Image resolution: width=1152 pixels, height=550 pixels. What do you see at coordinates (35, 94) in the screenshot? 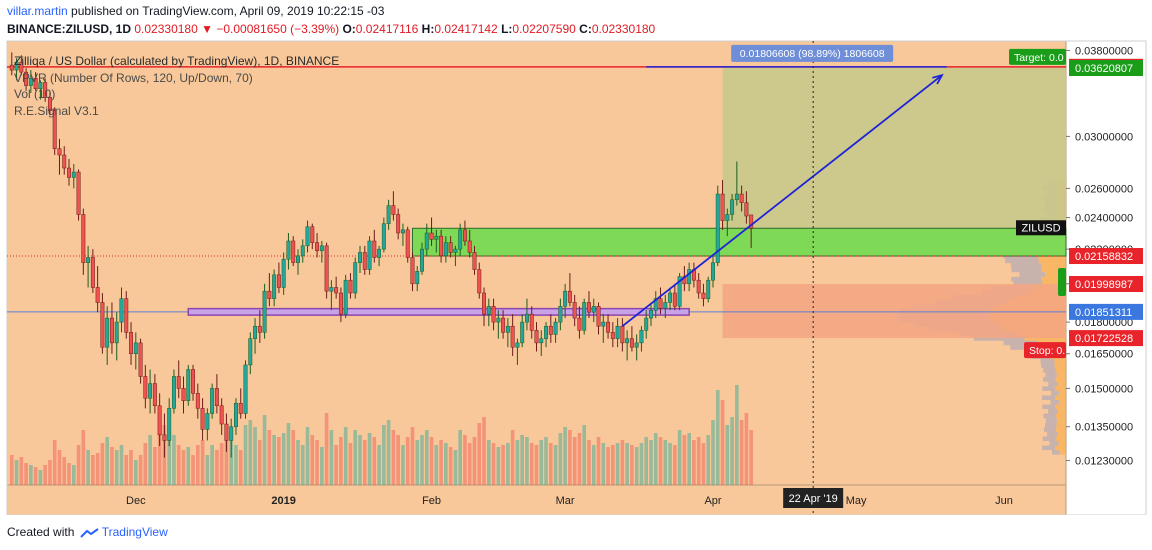
I see `volume-legend: Vol (10)` at bounding box center [35, 94].